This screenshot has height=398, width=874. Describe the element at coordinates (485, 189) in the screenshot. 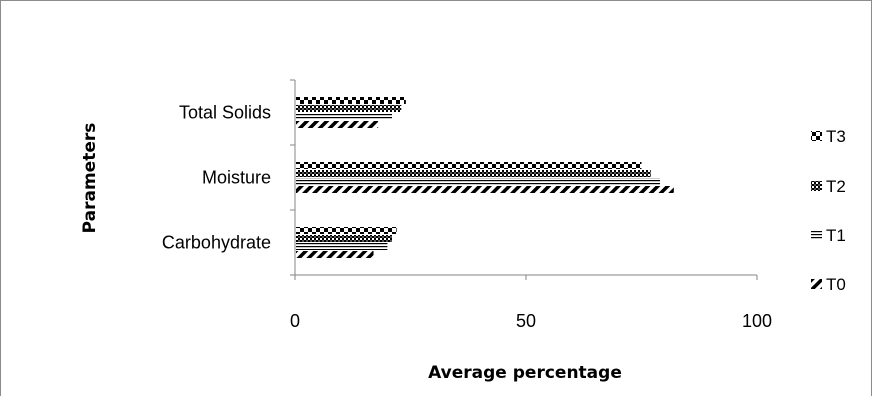

I see `bar-moisture-t0` at that location.